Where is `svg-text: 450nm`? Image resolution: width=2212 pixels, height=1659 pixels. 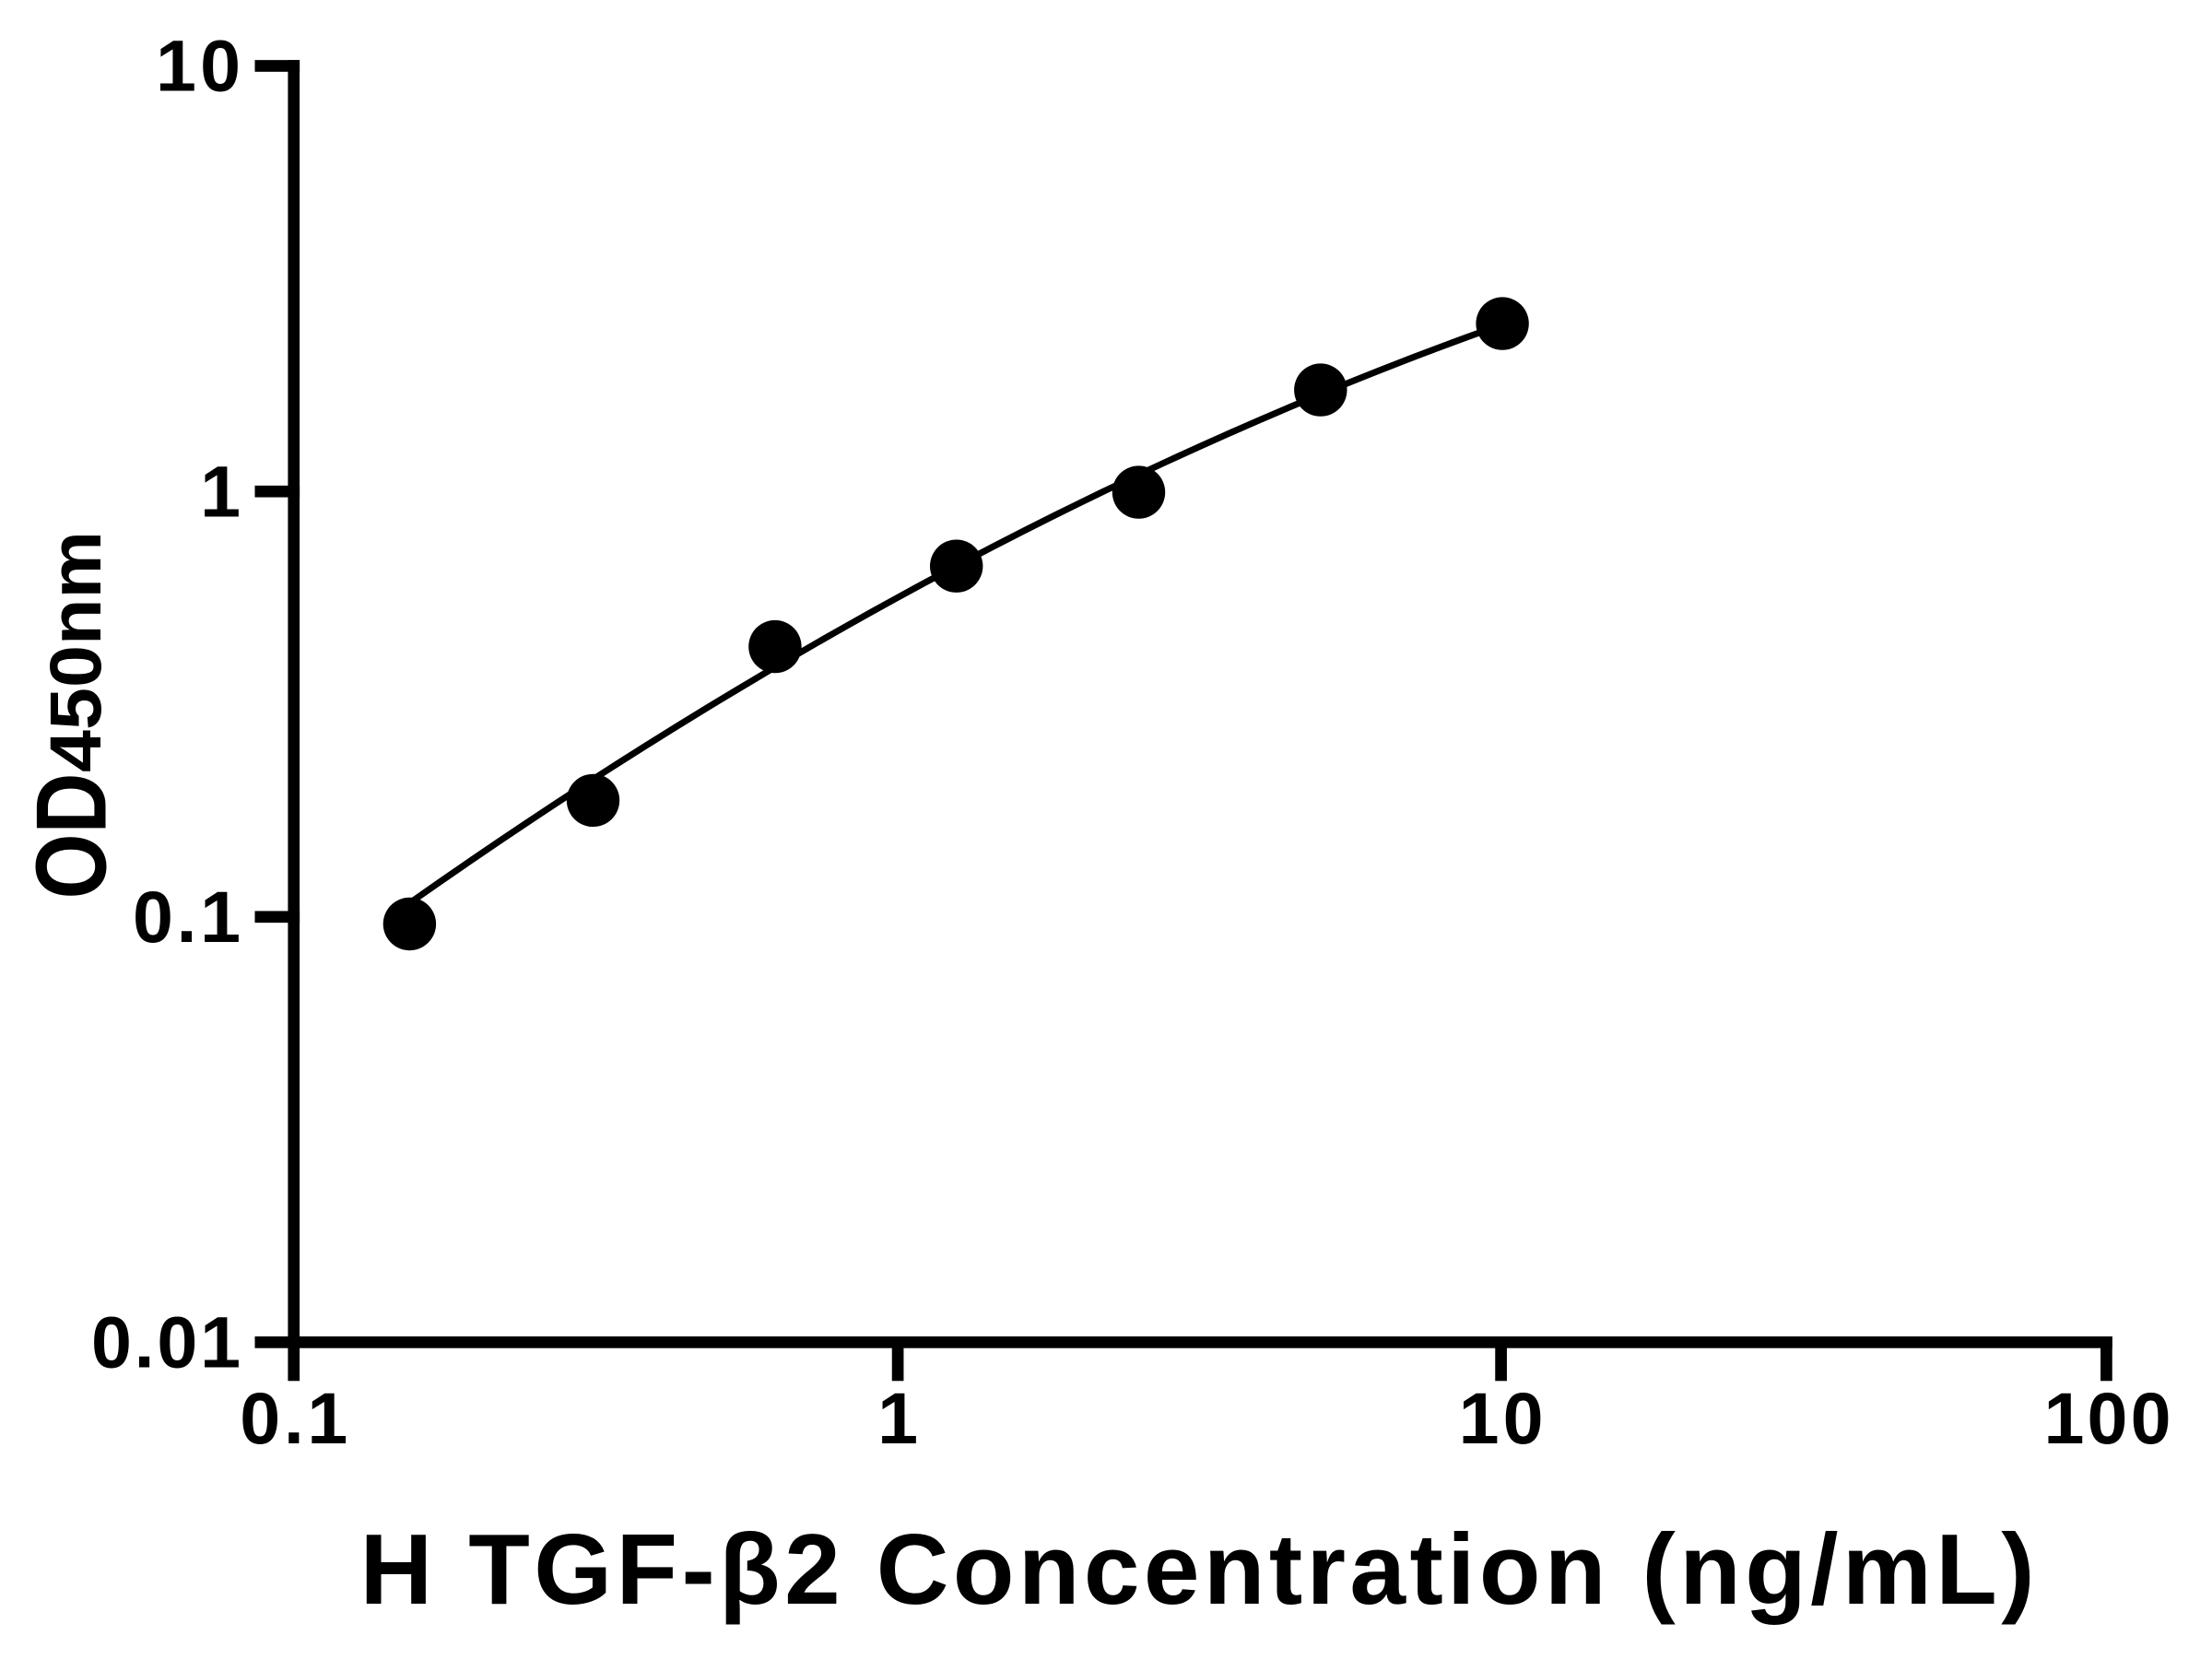
svg-text: 450nm is located at coordinates (76, 651).